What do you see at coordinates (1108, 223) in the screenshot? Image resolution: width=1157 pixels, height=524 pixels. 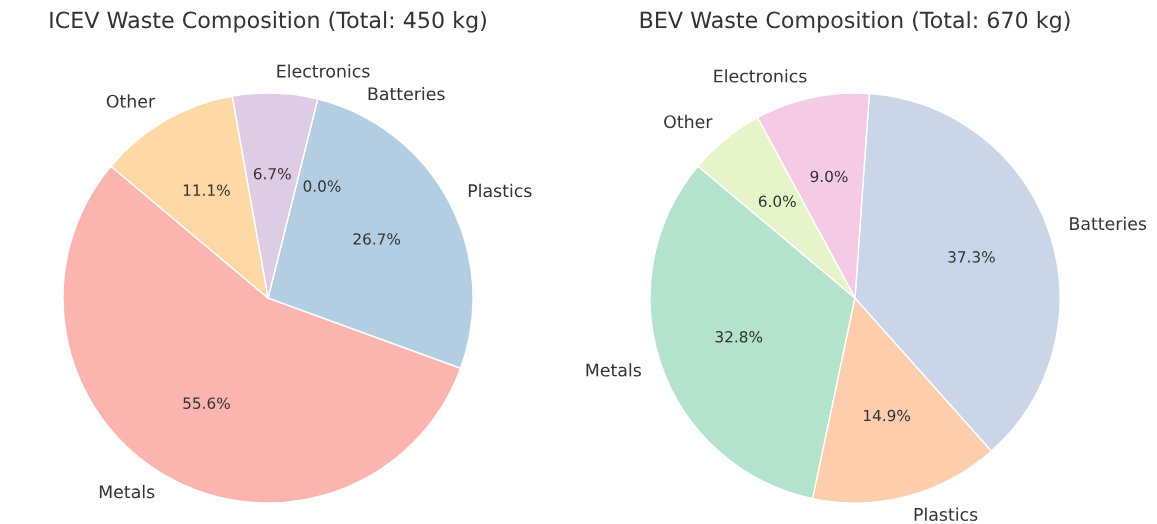 I see `slice-label: Batteries` at bounding box center [1108, 223].